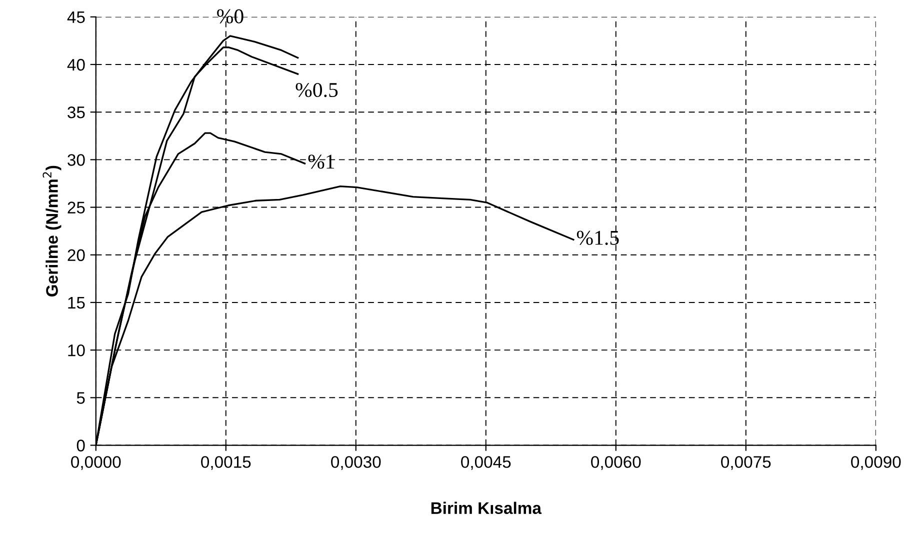  Describe the element at coordinates (317, 90) in the screenshot. I see `annotation: %0.5` at that location.